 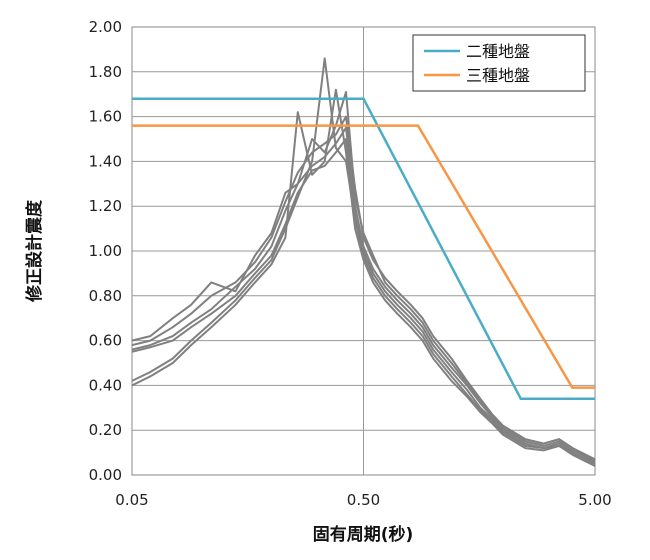 What do you see at coordinates (594, 500) in the screenshot?
I see `x-tick-label: 5.00` at bounding box center [594, 500].